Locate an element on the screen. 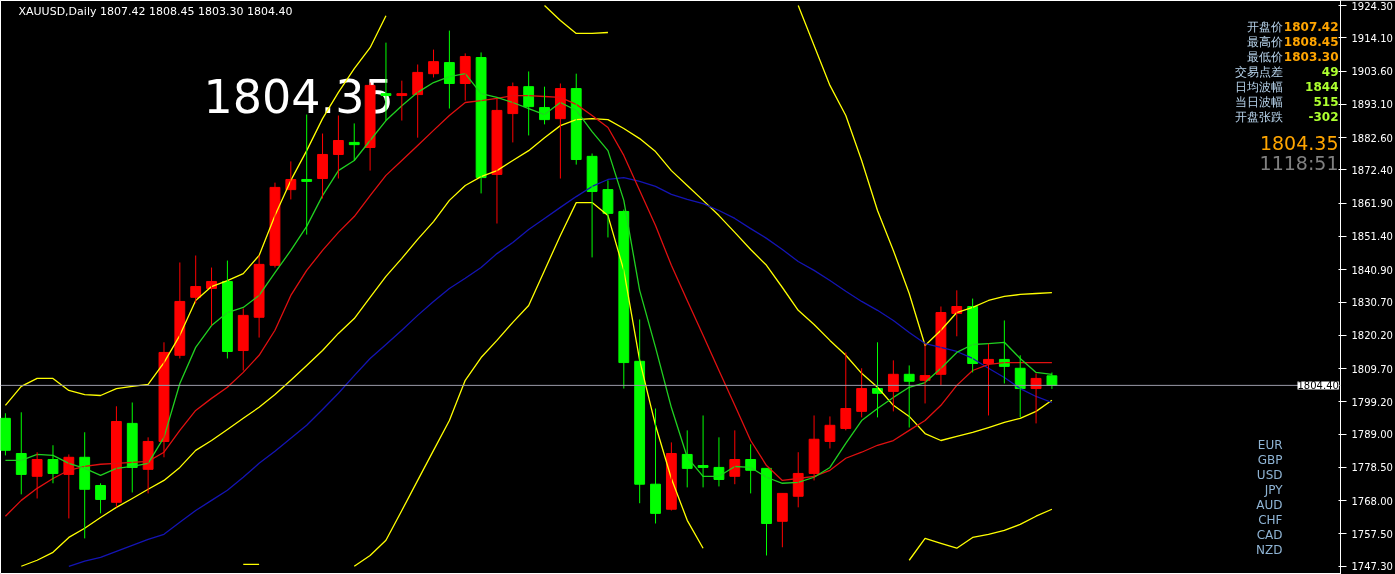 The height and width of the screenshot is (574, 1395). y-tick-label: 1924.30 is located at coordinates (1372, 6).